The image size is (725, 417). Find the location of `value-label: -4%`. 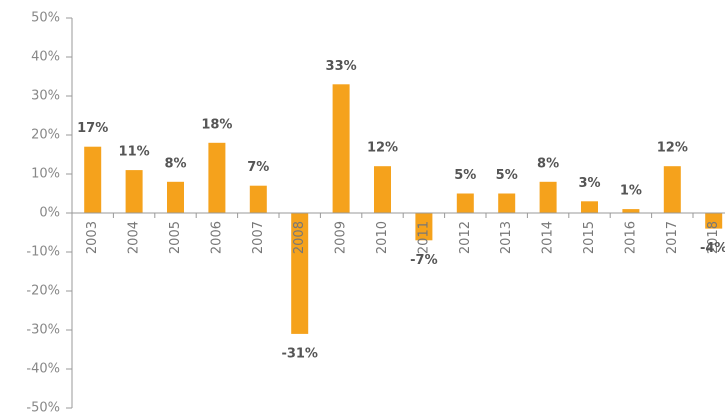

value-label: -4% is located at coordinates (712, 248).